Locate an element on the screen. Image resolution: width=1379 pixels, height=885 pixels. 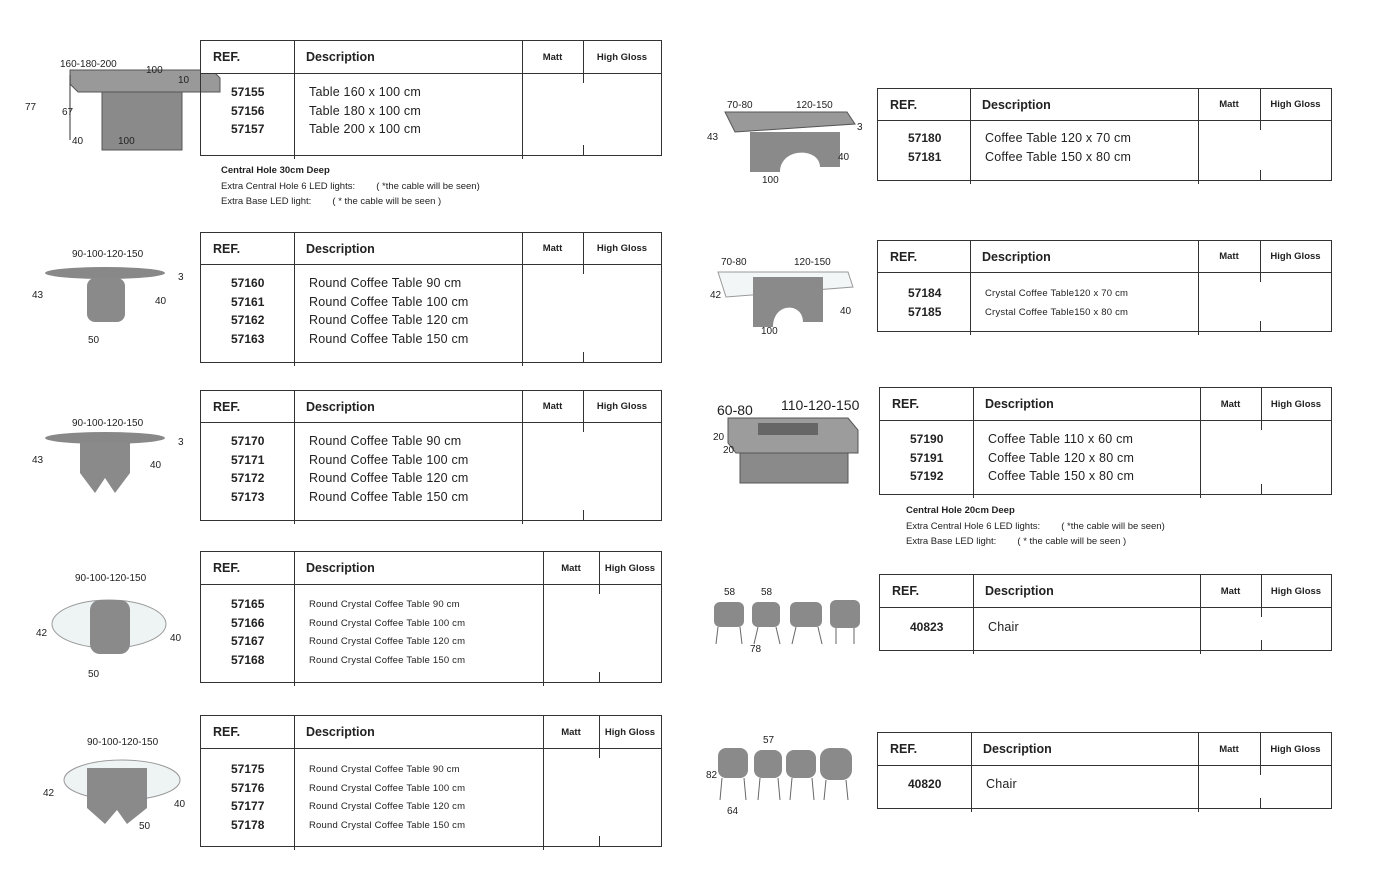
item-description: Round Coffee Table 90 cm is located at coordinates (385, 441).